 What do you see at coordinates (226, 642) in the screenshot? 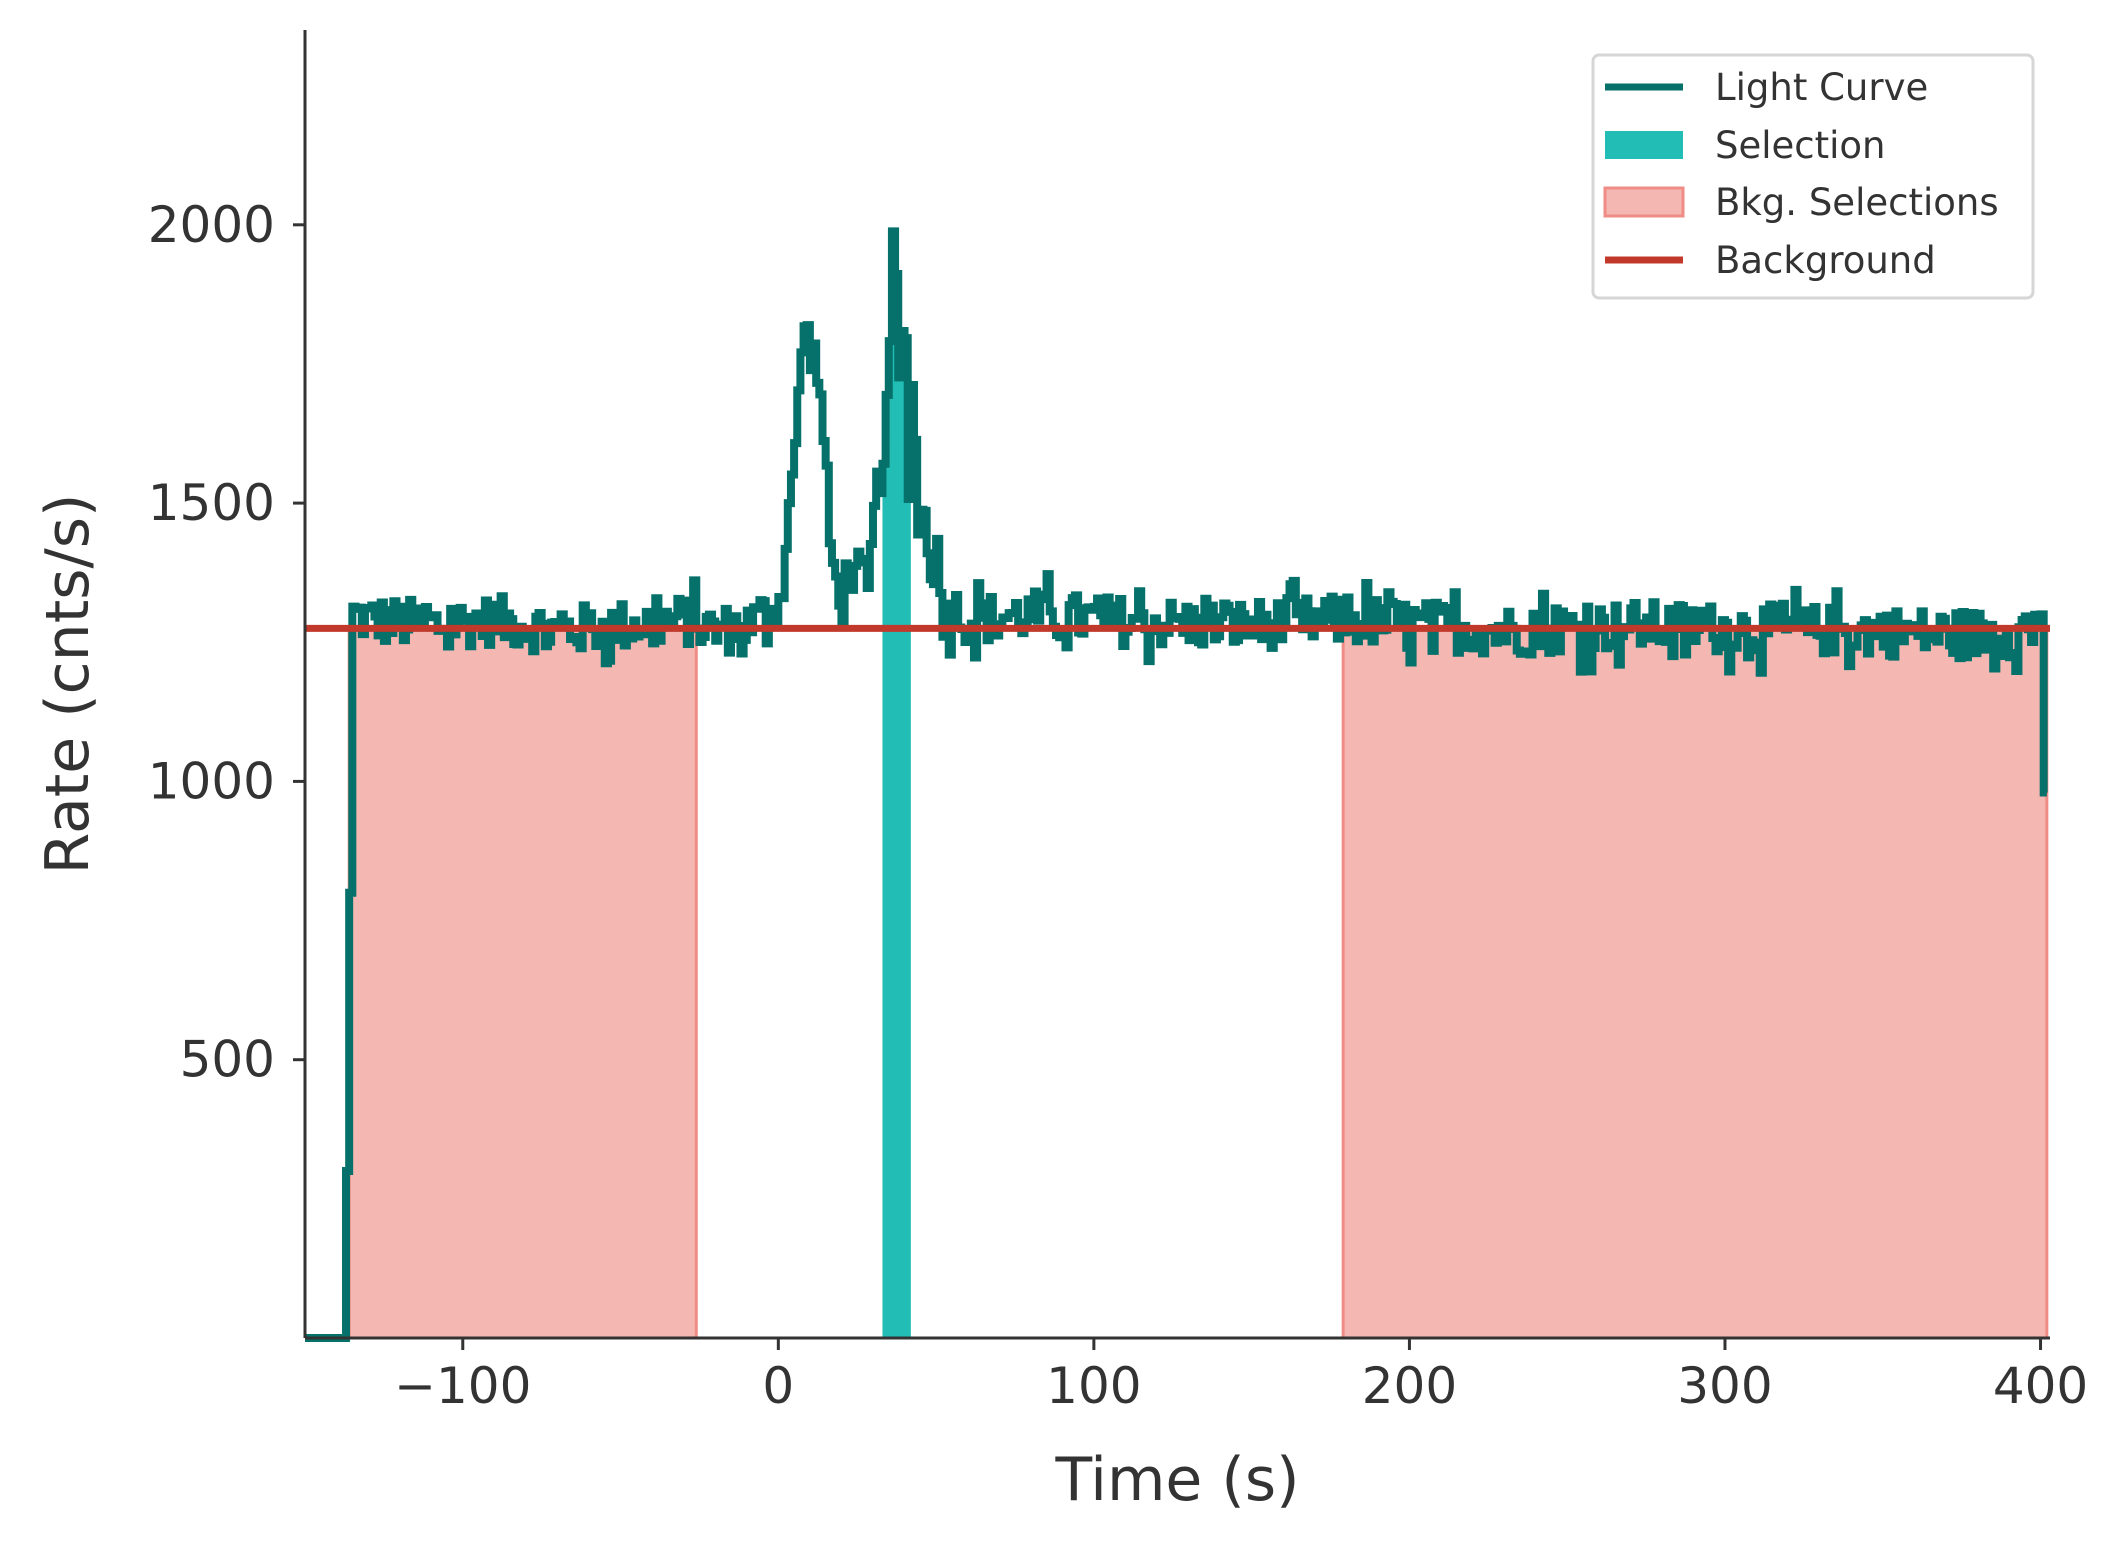
I see `y-axis-ticks: 500 1000 1500 2000` at bounding box center [226, 642].